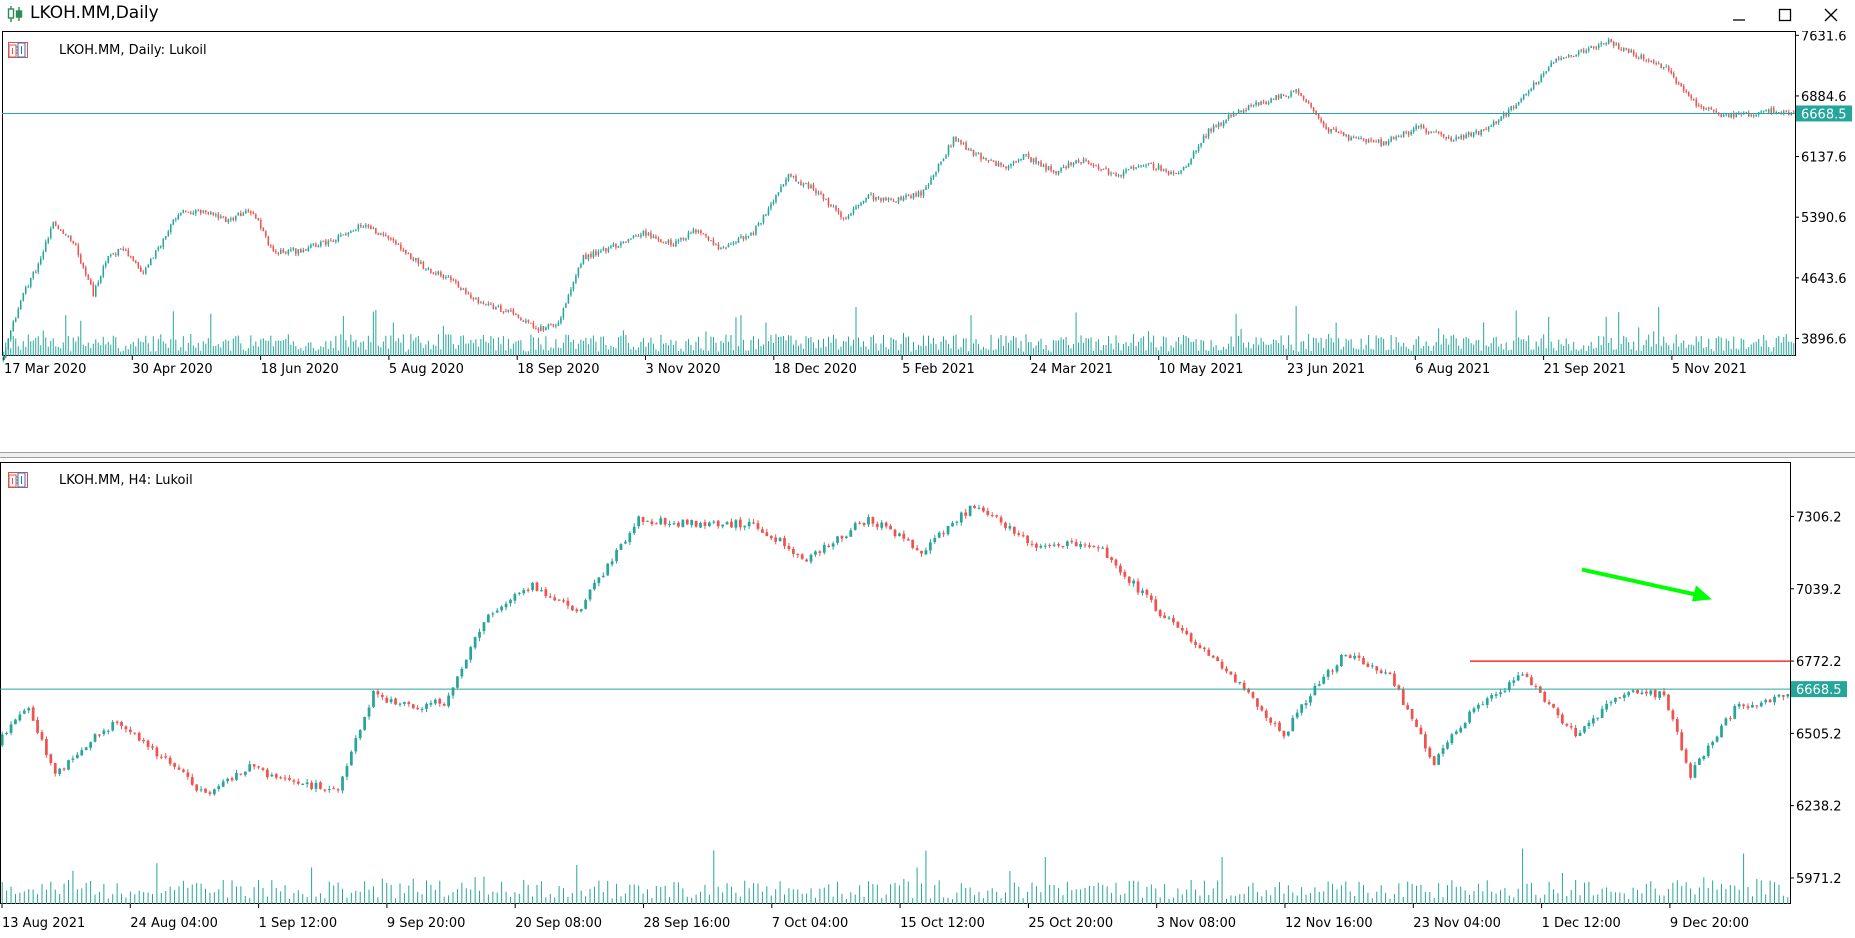 Image resolution: width=1855 pixels, height=938 pixels. I want to click on x-tick-label: 1 Sep 12:00, so click(298, 923).